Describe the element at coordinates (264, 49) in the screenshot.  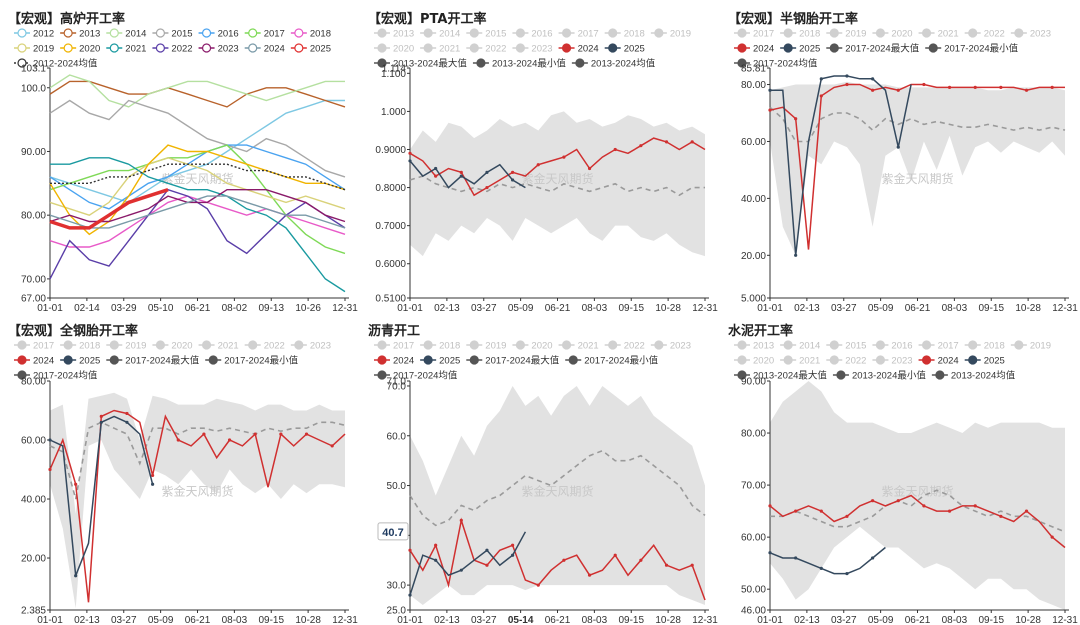
I see `legend-item: 2024` at that location.